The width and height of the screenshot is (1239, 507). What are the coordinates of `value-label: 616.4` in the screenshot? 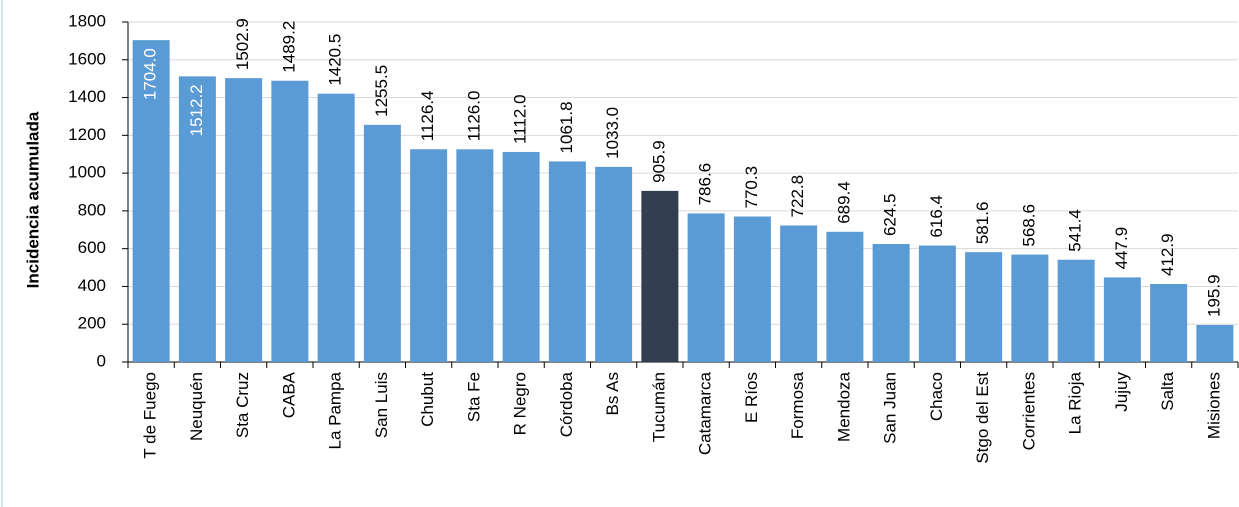 It's located at (936, 216).